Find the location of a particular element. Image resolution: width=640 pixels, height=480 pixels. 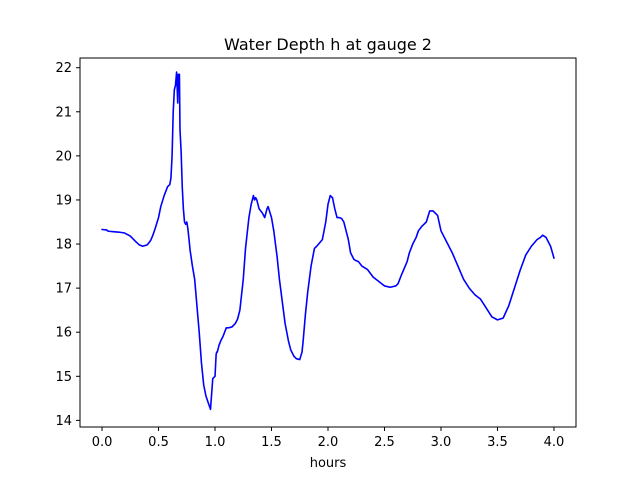

x-axis: 0.0 0.5 1.0 1.5 2.0 2.5 3.0 3.5 4.0 is located at coordinates (328, 438).